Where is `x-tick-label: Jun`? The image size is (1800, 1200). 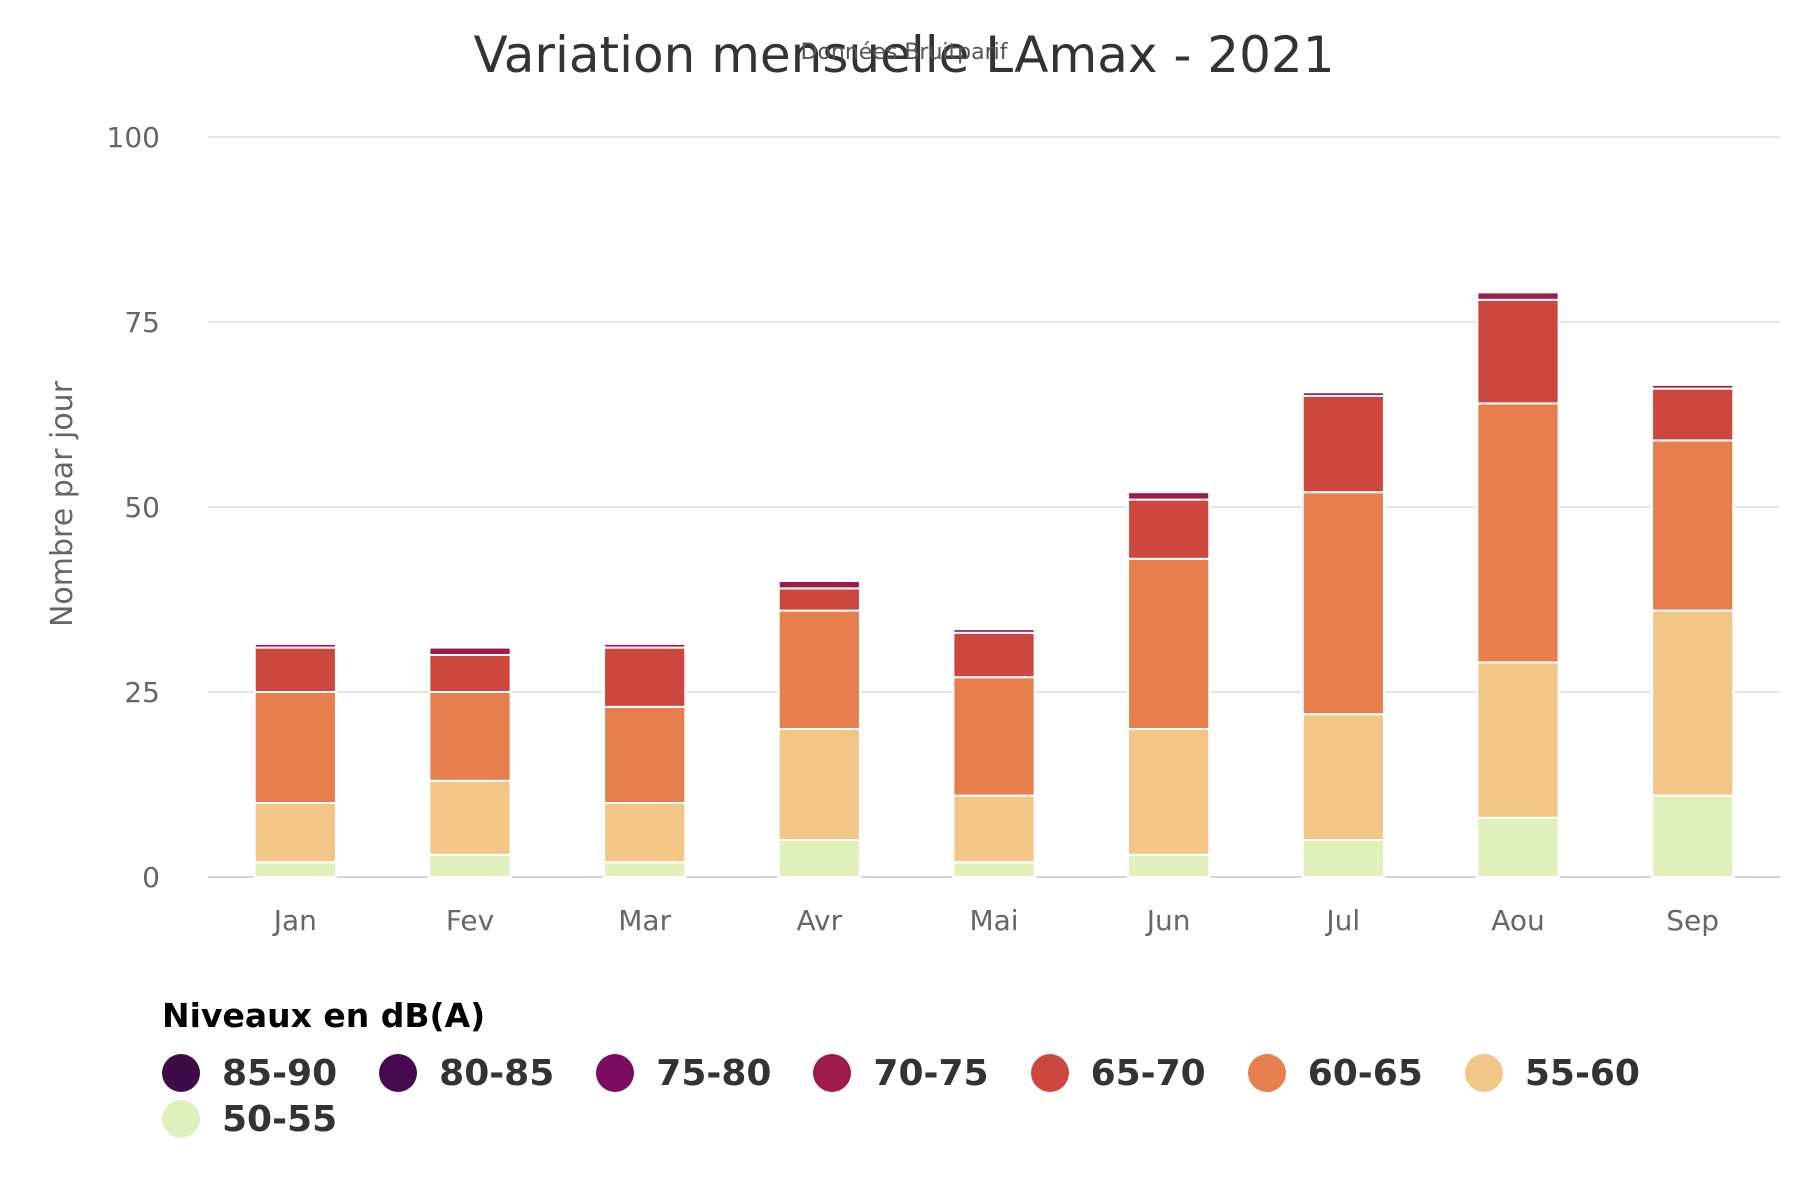
x-tick-label: Jun is located at coordinates (1168, 920).